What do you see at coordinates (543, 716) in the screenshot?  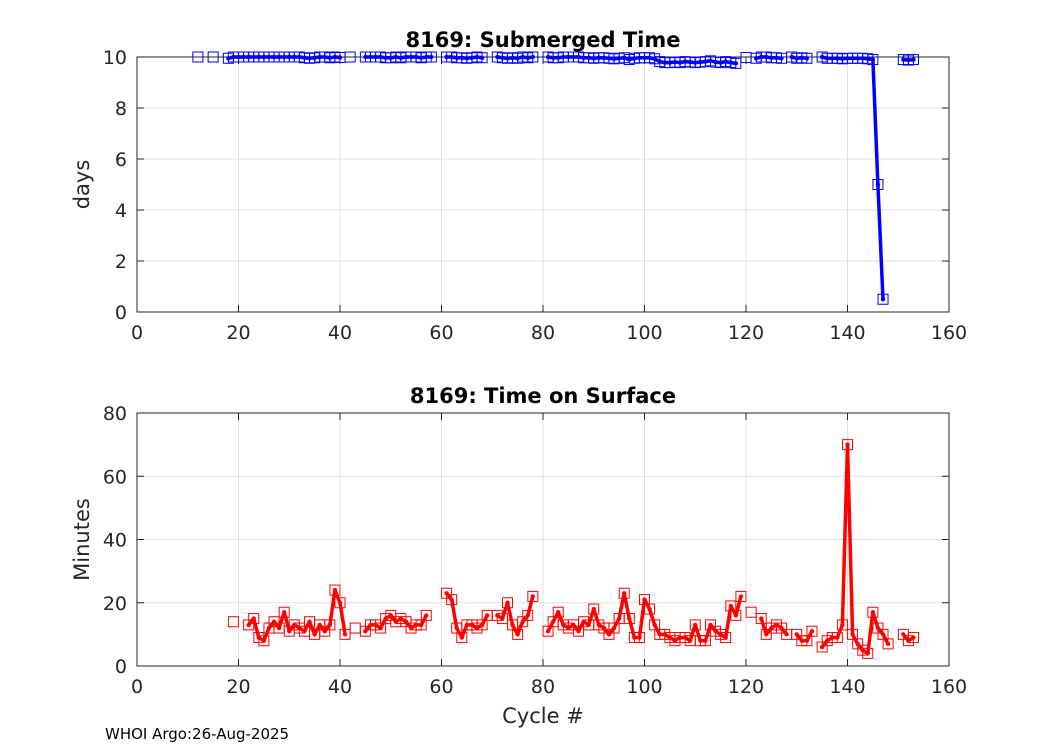 I see `chart2-x-axis-label: Cycle #` at bounding box center [543, 716].